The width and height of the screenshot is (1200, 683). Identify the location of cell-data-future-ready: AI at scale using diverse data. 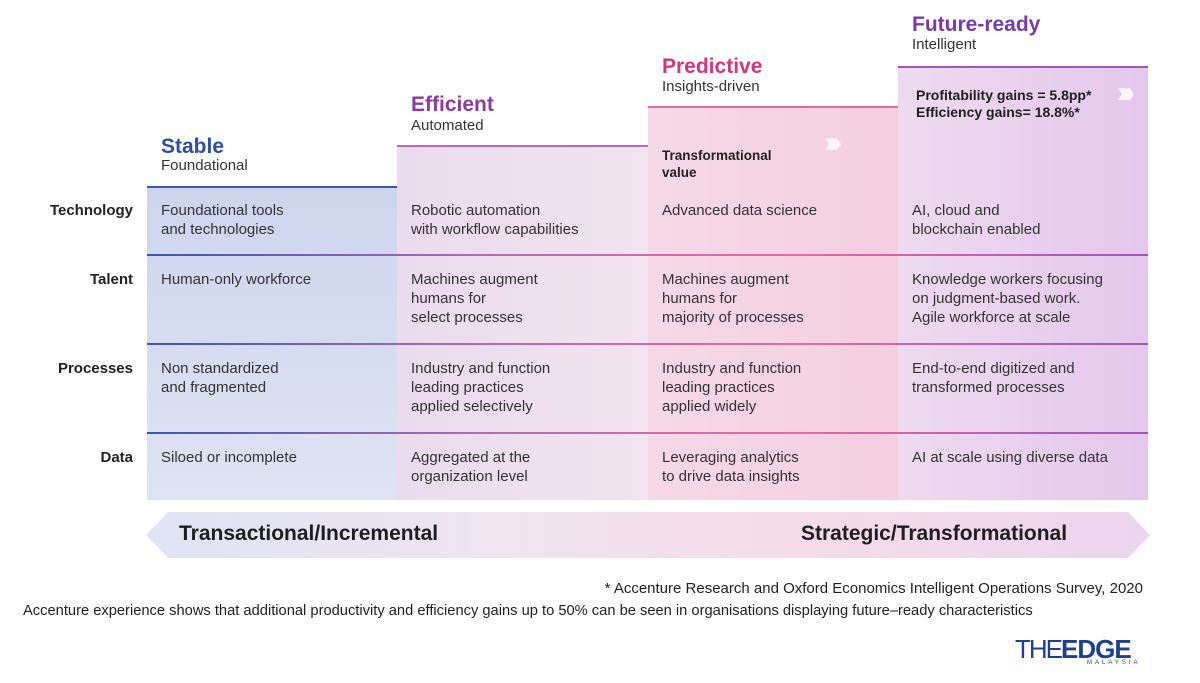
(1010, 457).